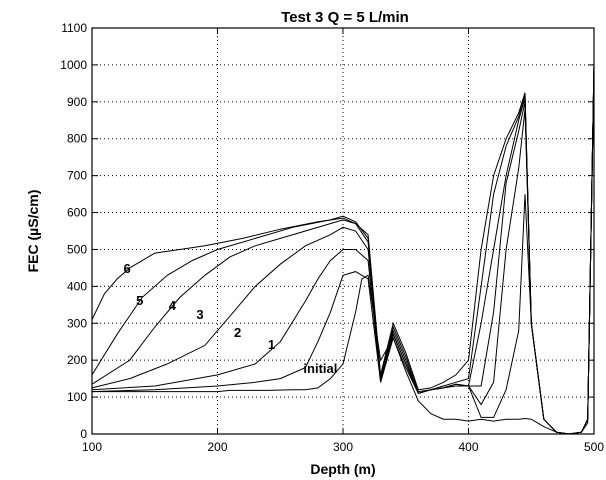  Describe the element at coordinates (217, 447) in the screenshot. I see `x-tick-label: 200` at that location.